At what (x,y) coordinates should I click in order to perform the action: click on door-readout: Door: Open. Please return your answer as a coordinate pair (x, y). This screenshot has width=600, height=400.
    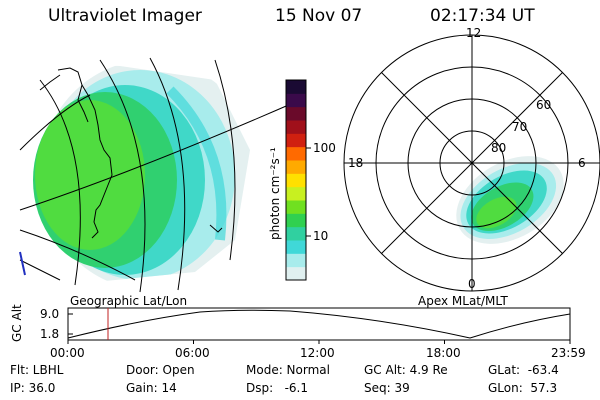
    Looking at the image, I should click on (160, 370).